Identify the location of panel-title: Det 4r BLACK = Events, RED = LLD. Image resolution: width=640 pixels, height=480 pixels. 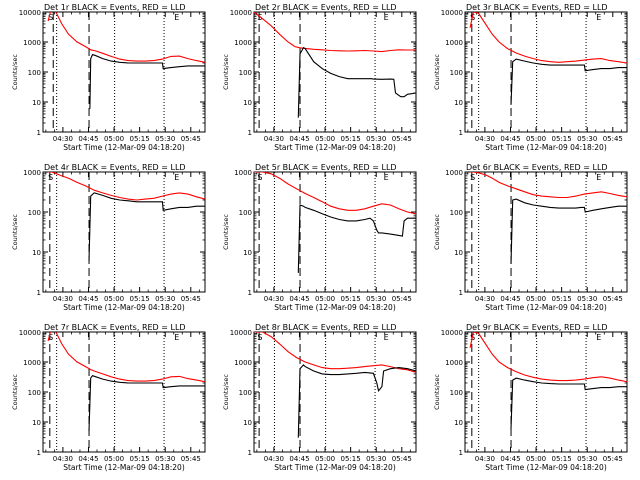
(115, 167).